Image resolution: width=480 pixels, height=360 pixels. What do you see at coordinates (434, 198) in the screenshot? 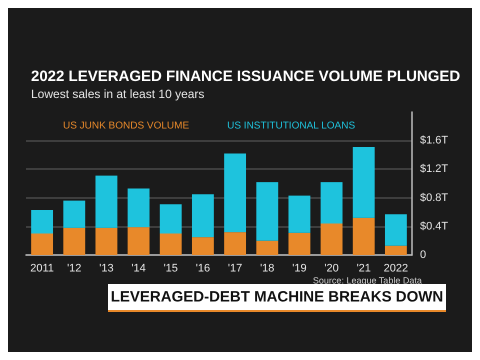
I see `y-tick-label: $0.8T` at bounding box center [434, 198].